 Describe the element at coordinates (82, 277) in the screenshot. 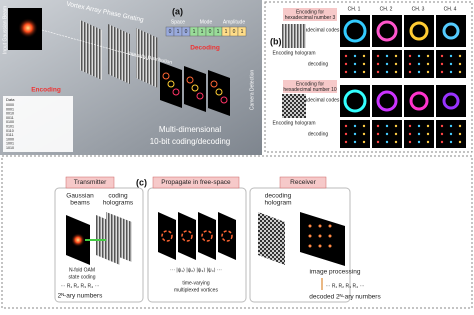

I see `oam: state coding` at that location.